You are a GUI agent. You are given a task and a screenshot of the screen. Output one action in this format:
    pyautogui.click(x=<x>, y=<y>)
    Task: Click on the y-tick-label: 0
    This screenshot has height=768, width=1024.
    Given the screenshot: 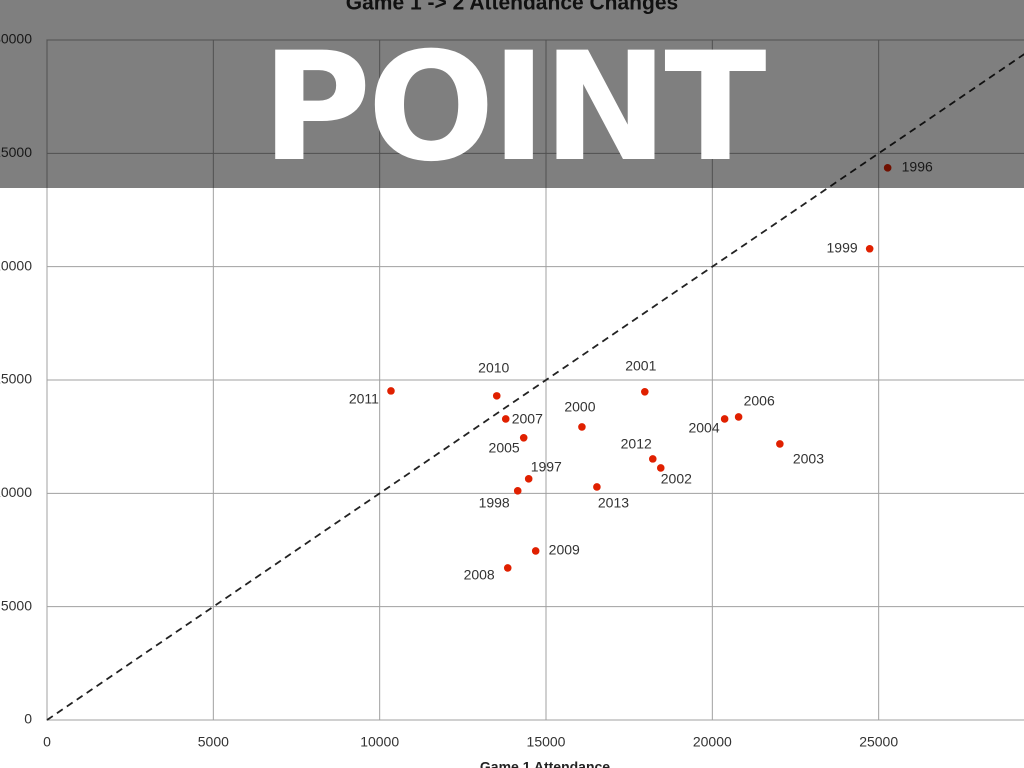 What is the action you would take?
    pyautogui.click(x=28, y=719)
    